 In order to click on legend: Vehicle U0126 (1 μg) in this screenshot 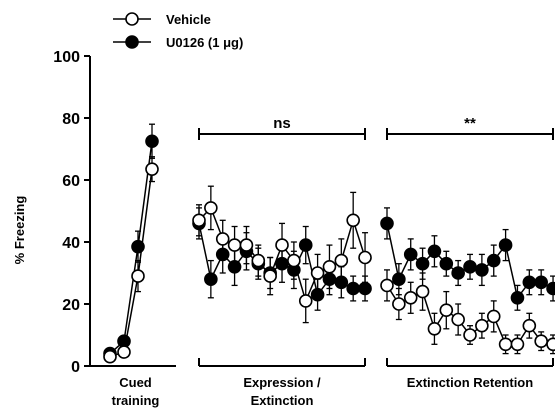, I will do `click(178, 31)`.